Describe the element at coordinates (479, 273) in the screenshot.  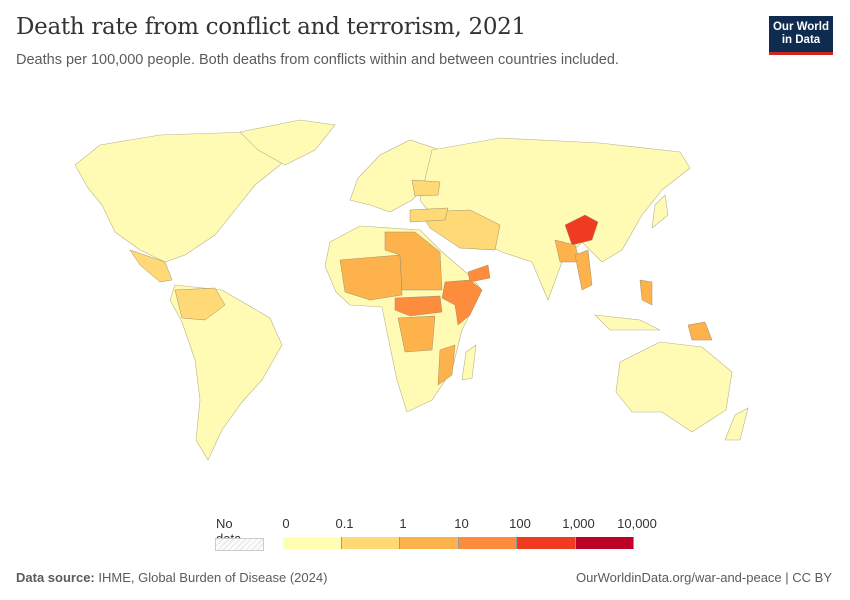
I see `country-yemen` at that location.